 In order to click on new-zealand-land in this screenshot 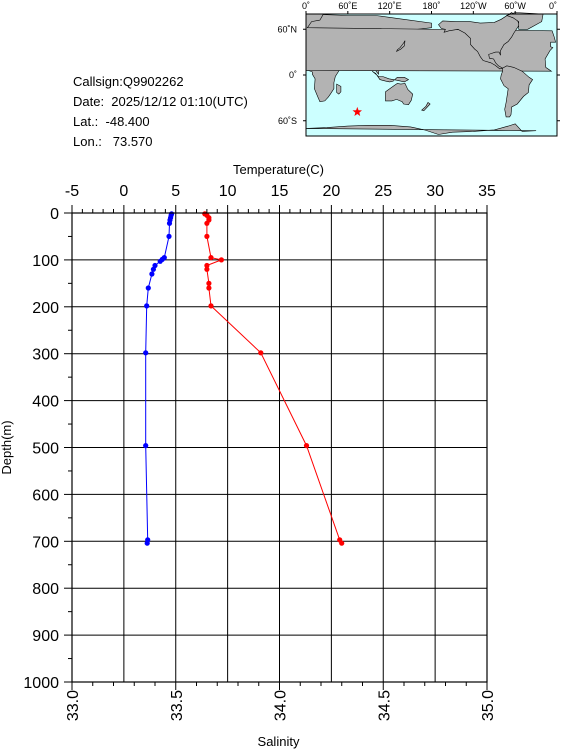, I will do `click(426, 107)`.